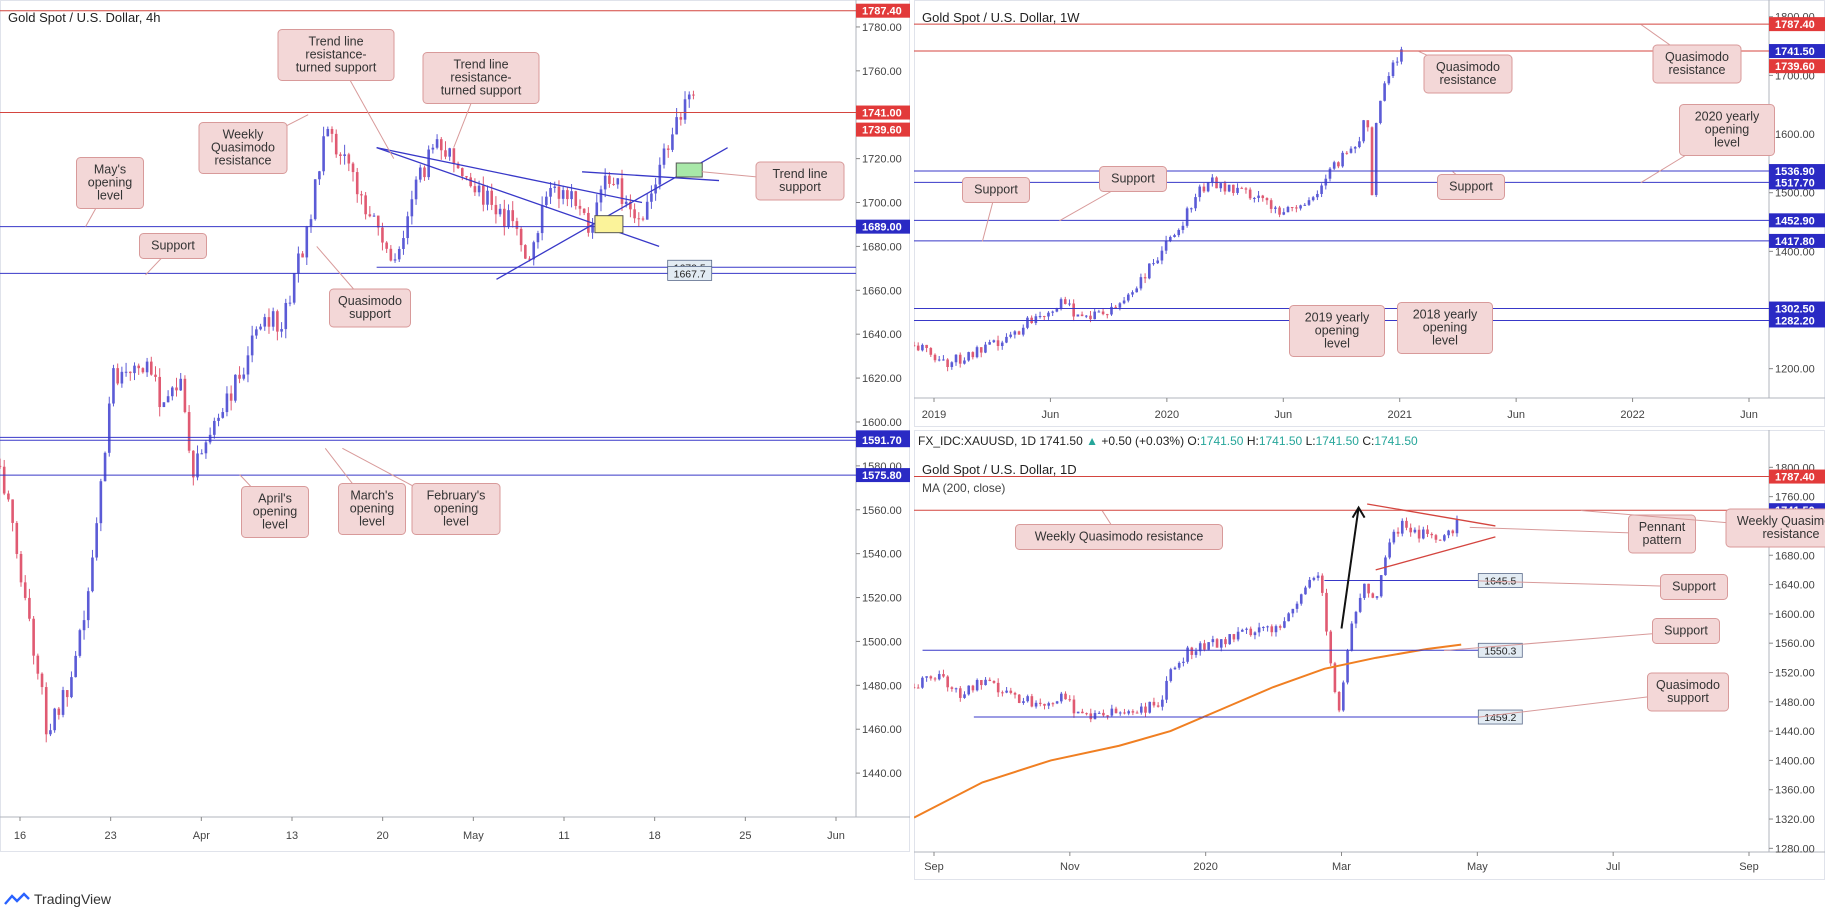  What do you see at coordinates (745, 836) in the screenshot?
I see `time-tick-label: 25` at bounding box center [745, 836].